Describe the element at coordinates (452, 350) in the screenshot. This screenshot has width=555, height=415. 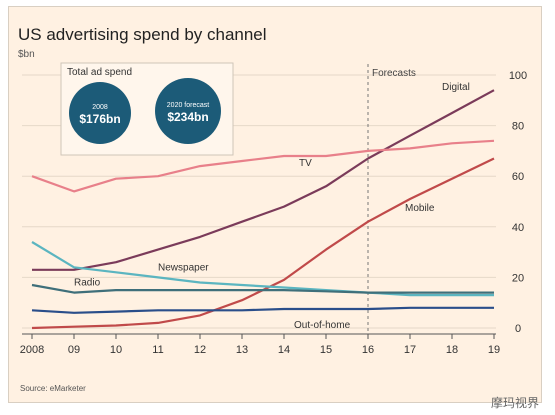
I see `x-tick-2018: 18` at that location.